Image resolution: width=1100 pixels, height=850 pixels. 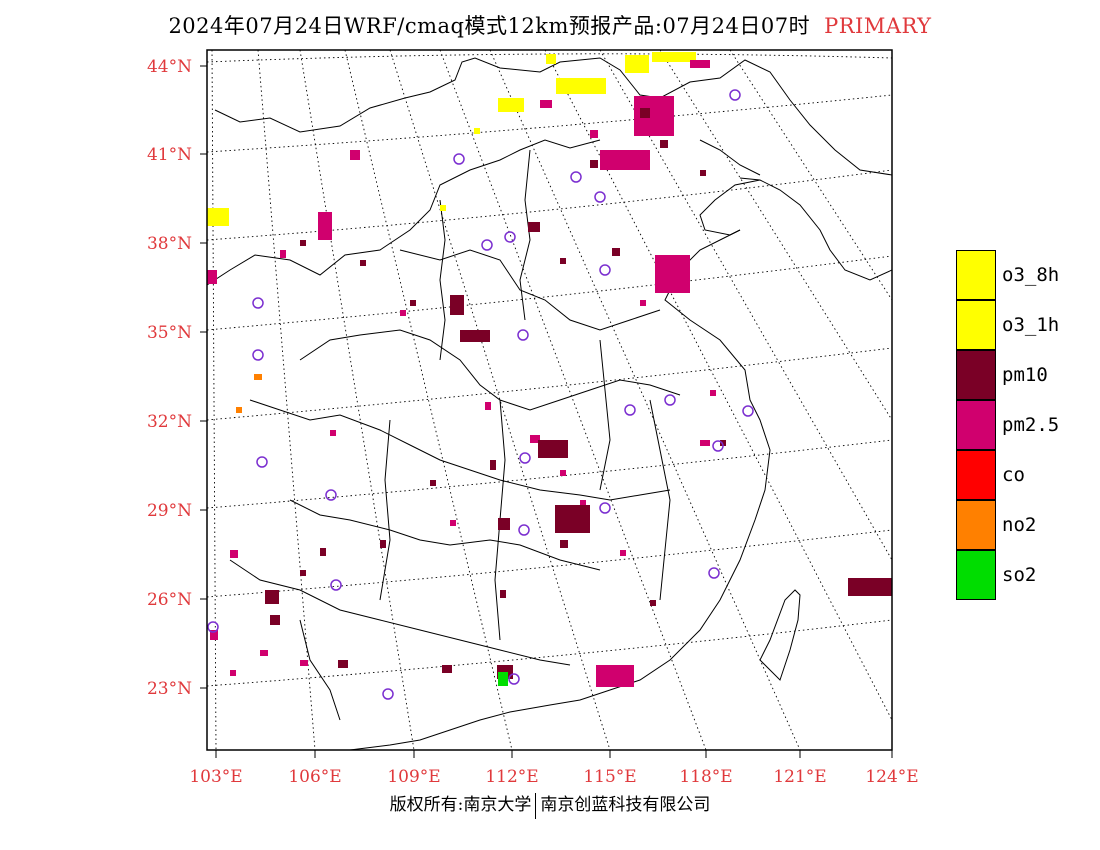 What do you see at coordinates (1013, 475) in the screenshot?
I see `legend-label: co` at bounding box center [1013, 475].